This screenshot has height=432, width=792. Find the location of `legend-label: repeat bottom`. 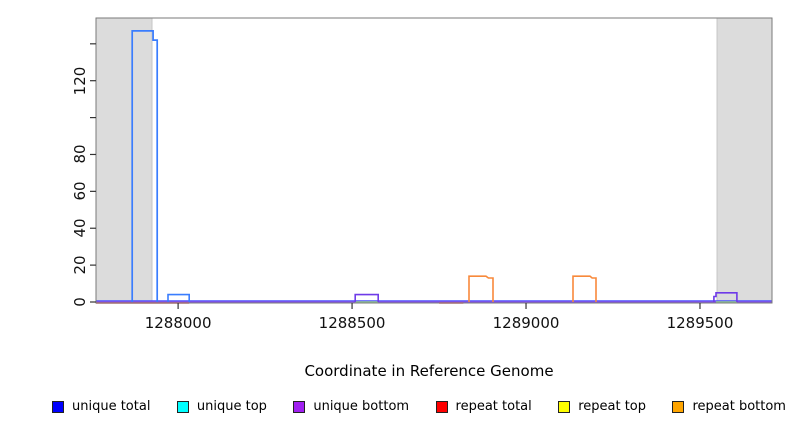

legend-label: repeat bottom is located at coordinates (739, 406).